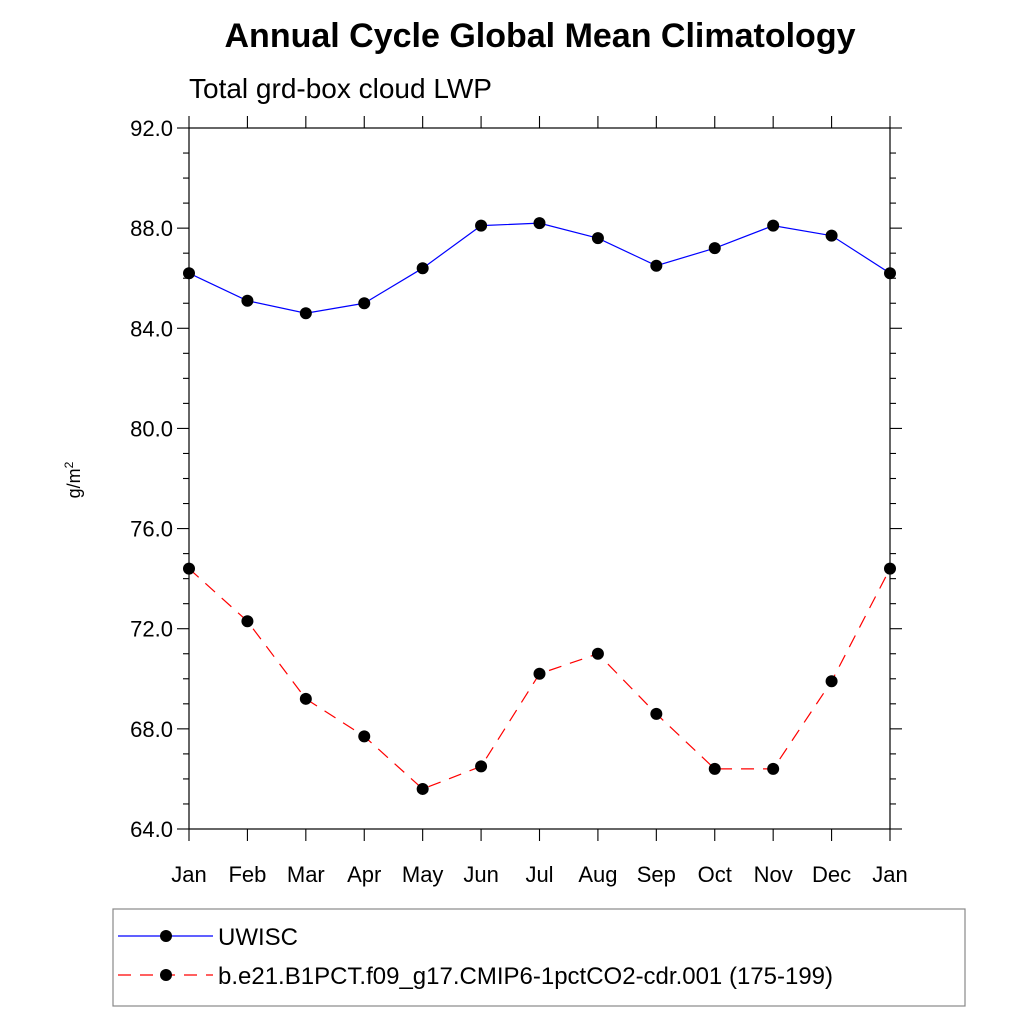 Image resolution: width=1024 pixels, height=1024 pixels. I want to click on x-tick-label: Sep, so click(656, 874).